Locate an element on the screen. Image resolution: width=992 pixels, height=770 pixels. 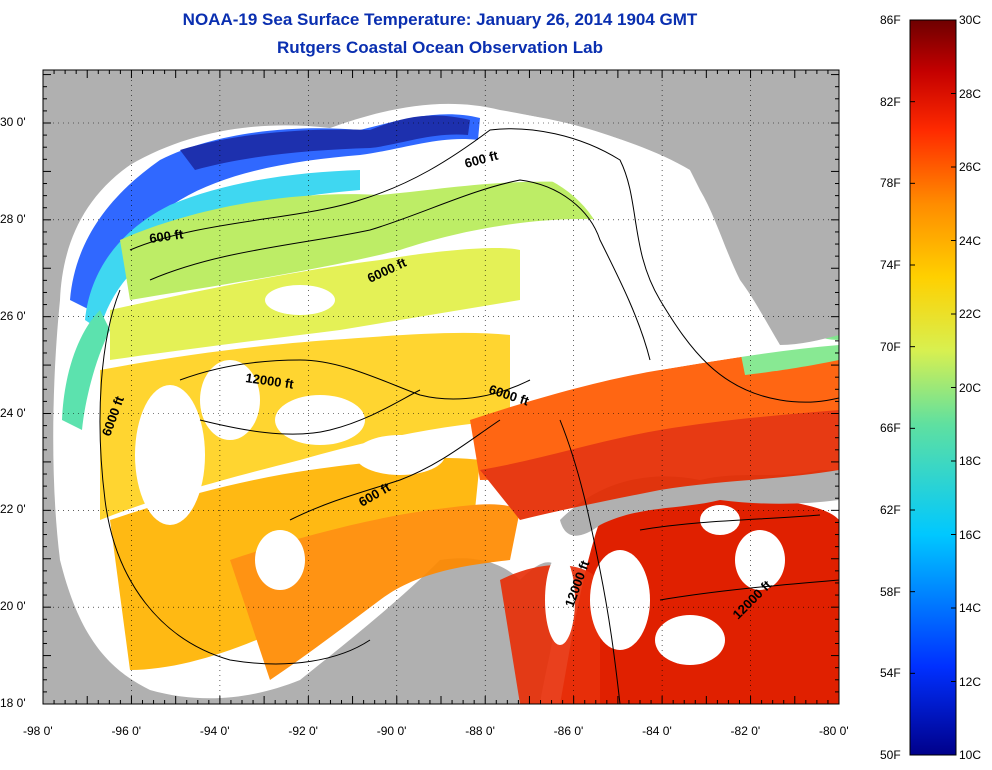
florida-peninsula is located at coordinates (764, 217).